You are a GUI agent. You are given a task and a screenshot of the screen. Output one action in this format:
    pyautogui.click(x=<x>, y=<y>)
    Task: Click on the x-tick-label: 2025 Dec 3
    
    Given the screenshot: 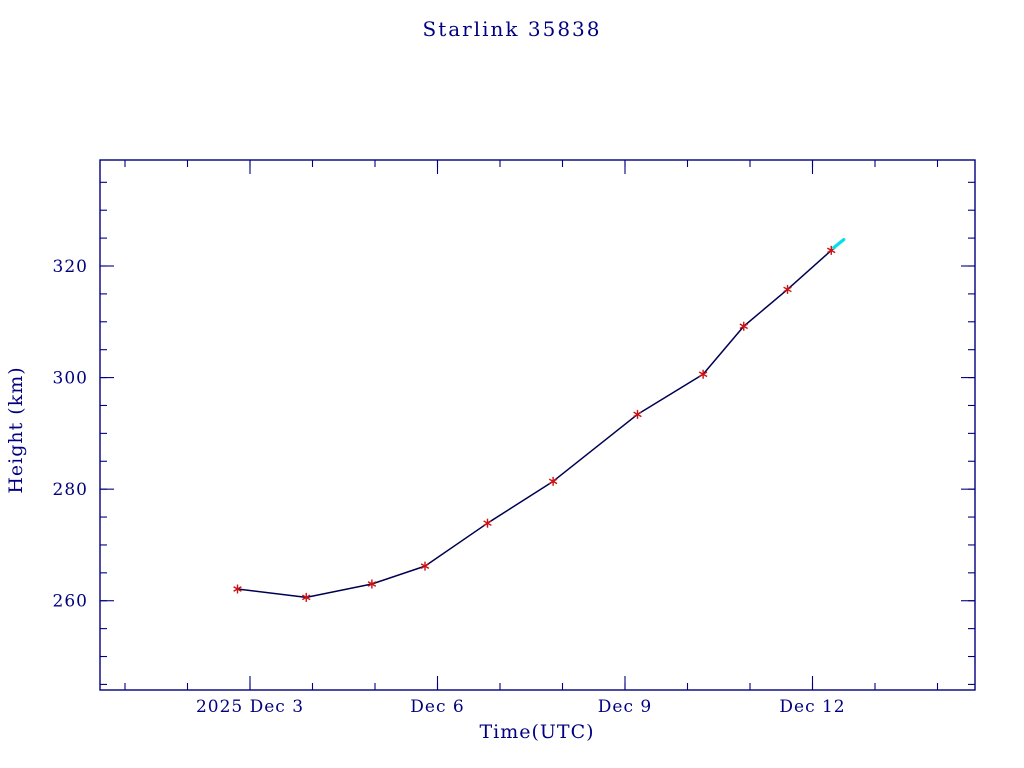 What is the action you would take?
    pyautogui.click(x=250, y=707)
    